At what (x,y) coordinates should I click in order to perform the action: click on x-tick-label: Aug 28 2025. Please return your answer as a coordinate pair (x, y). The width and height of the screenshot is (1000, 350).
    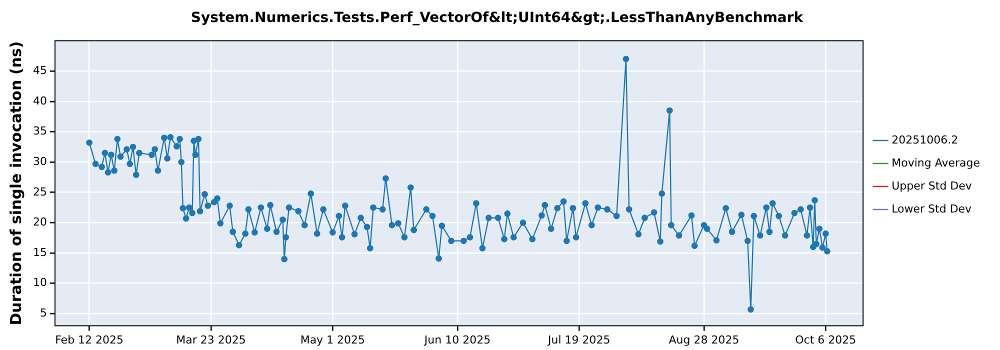
    Looking at the image, I should click on (704, 339).